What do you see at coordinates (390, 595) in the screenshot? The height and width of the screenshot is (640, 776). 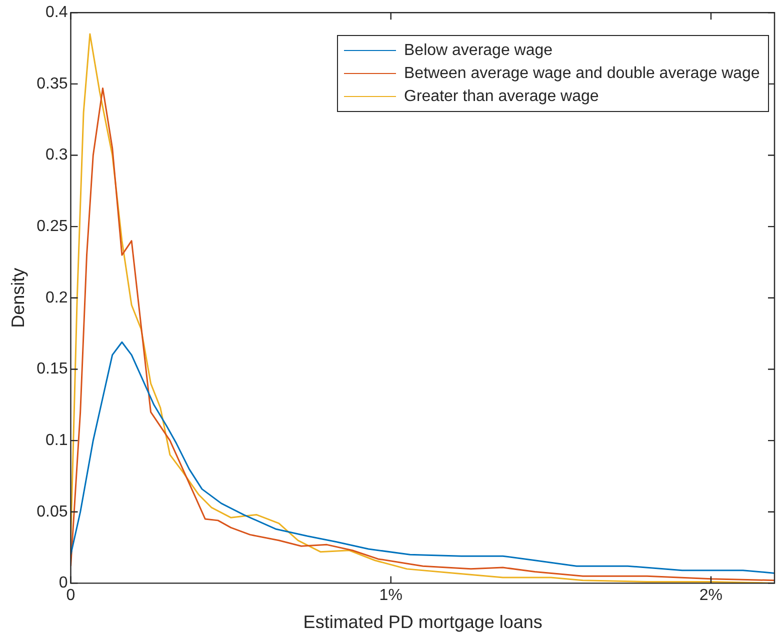 I see `x-tick-label: 1%` at bounding box center [390, 595].